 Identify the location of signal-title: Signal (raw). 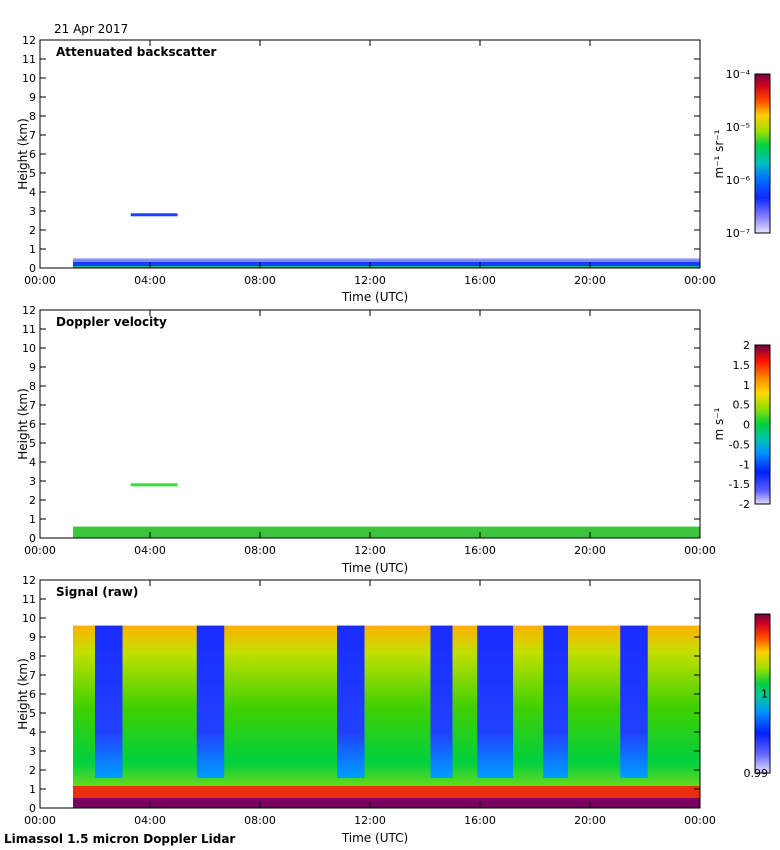
(97, 592).